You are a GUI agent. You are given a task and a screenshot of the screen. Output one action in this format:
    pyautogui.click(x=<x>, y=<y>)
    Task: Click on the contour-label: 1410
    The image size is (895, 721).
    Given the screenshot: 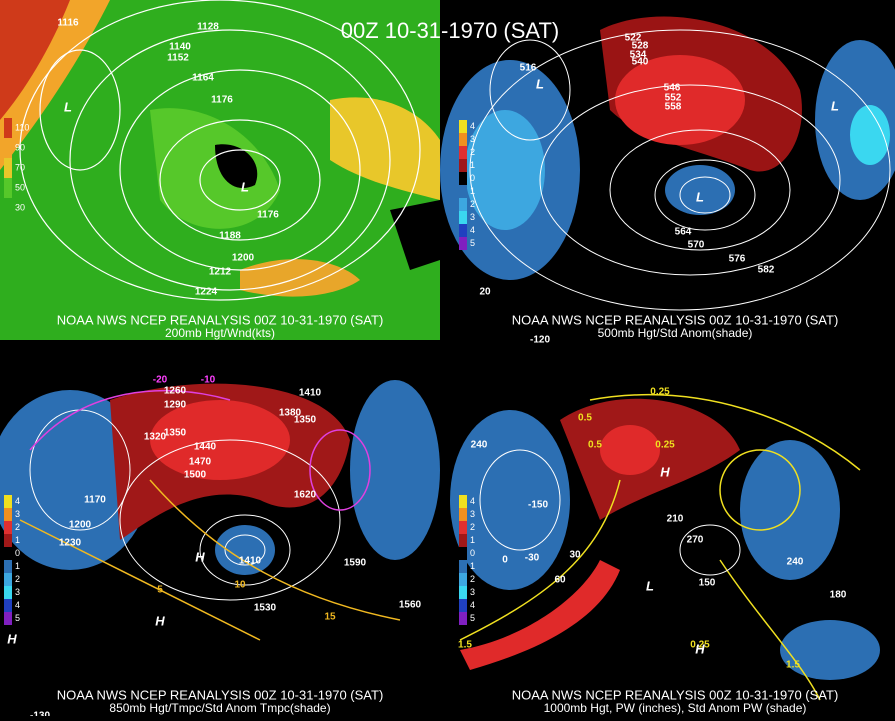 What is the action you would take?
    pyautogui.click(x=250, y=561)
    